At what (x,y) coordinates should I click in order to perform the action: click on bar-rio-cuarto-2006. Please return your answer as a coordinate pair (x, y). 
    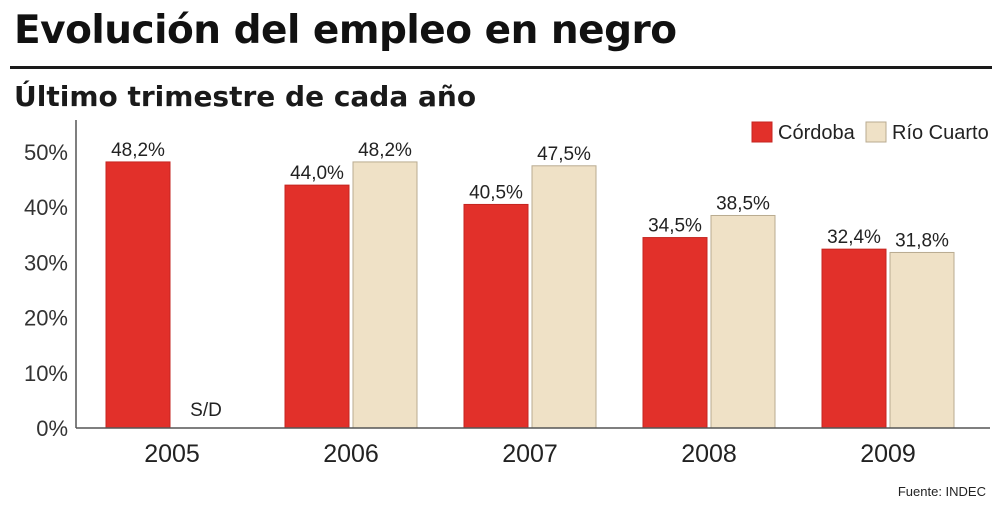
    Looking at the image, I should click on (385, 295).